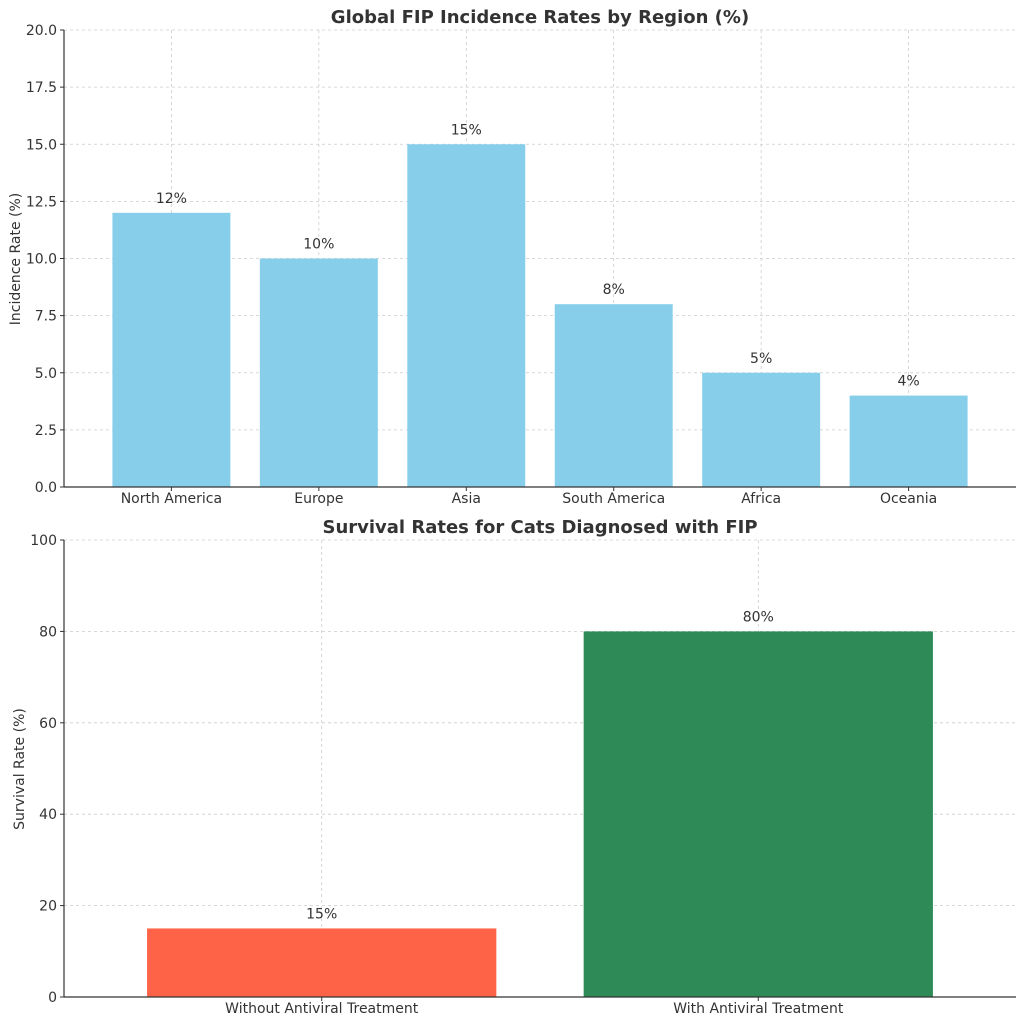  I want to click on survival-x-tick-label: With Antiviral Treatment, so click(758, 1009).